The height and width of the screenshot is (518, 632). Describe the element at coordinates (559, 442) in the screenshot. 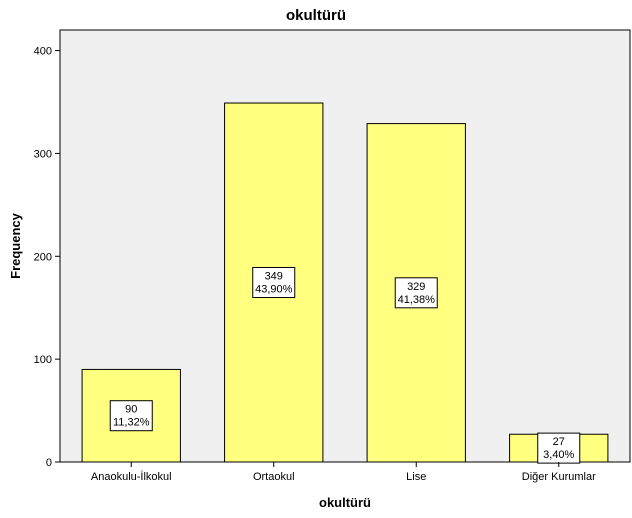

I see `data-label-value: 27` at that location.